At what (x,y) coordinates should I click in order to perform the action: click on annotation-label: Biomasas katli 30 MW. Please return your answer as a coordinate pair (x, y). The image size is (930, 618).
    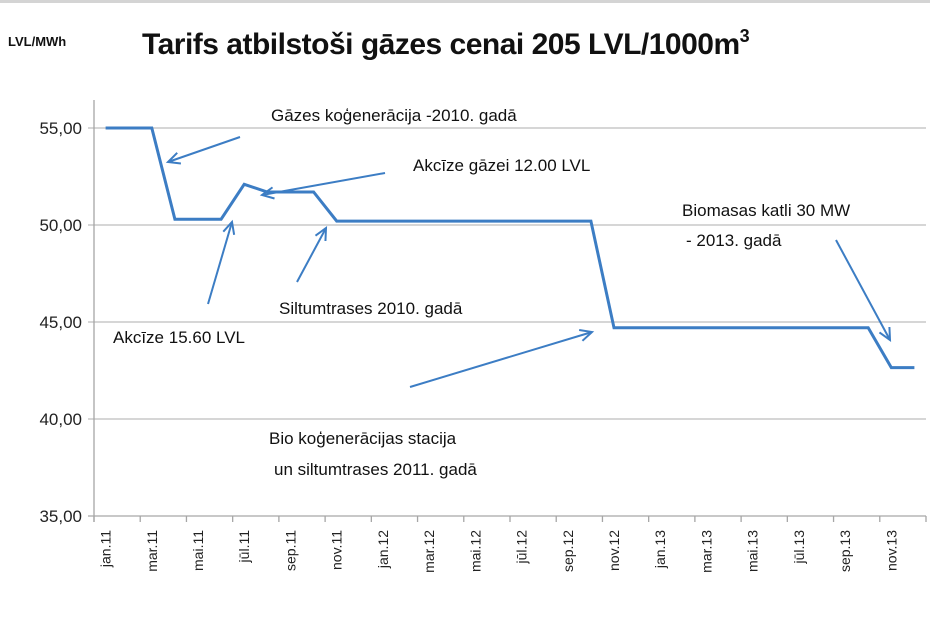
    Looking at the image, I should click on (766, 210).